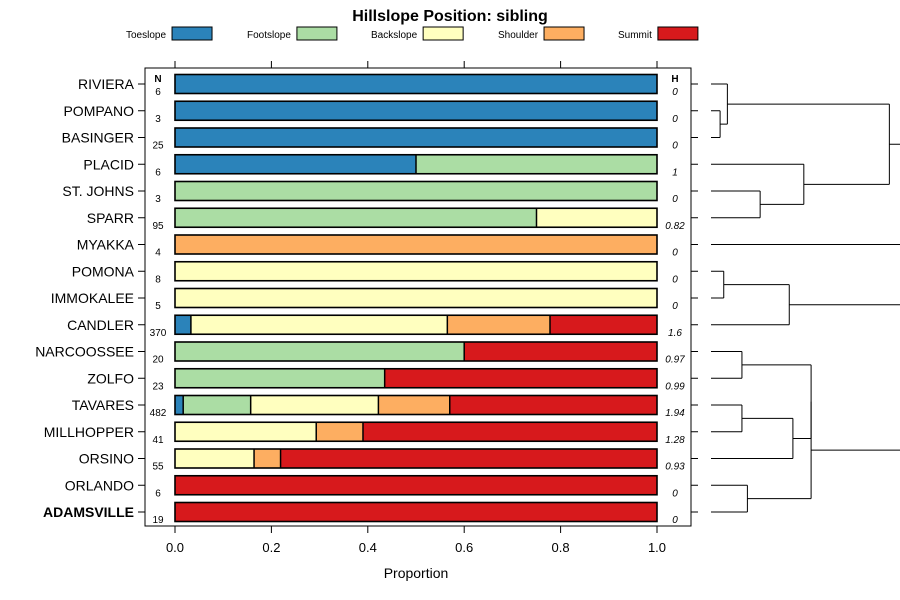 The image size is (900, 600). Describe the element at coordinates (561, 547) in the screenshot. I see `x-tick-label: 0.8` at that location.